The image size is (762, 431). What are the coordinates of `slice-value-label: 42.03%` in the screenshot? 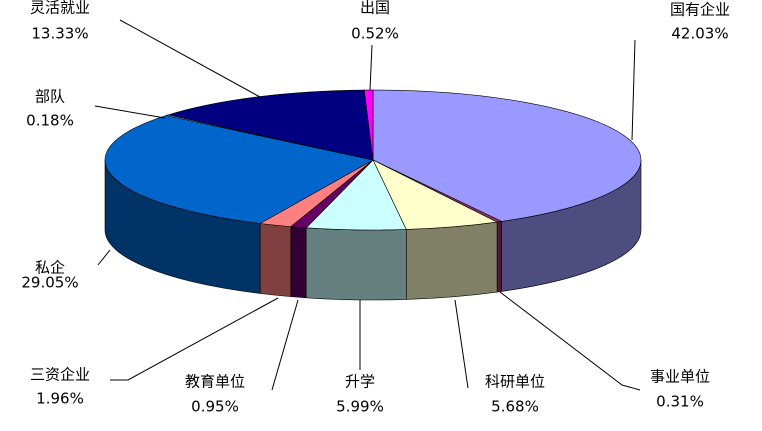 It's located at (699, 34).